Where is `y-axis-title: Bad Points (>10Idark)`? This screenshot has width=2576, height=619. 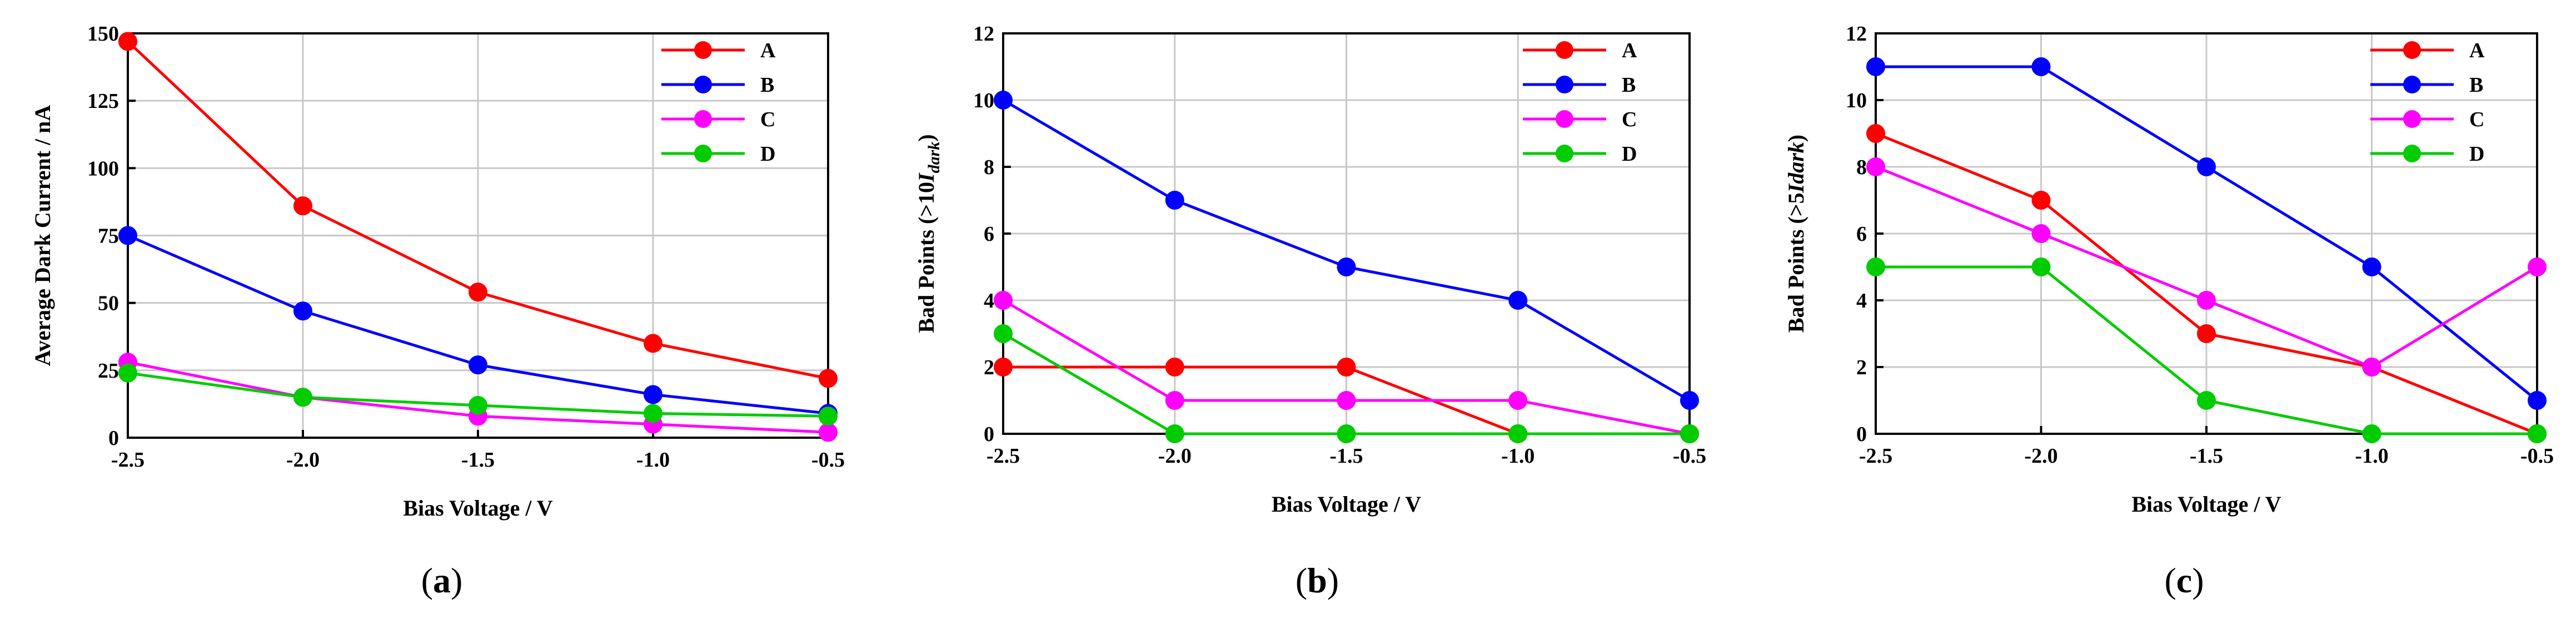
y-axis-title: Bad Points (>10Idark) is located at coordinates (928, 234).